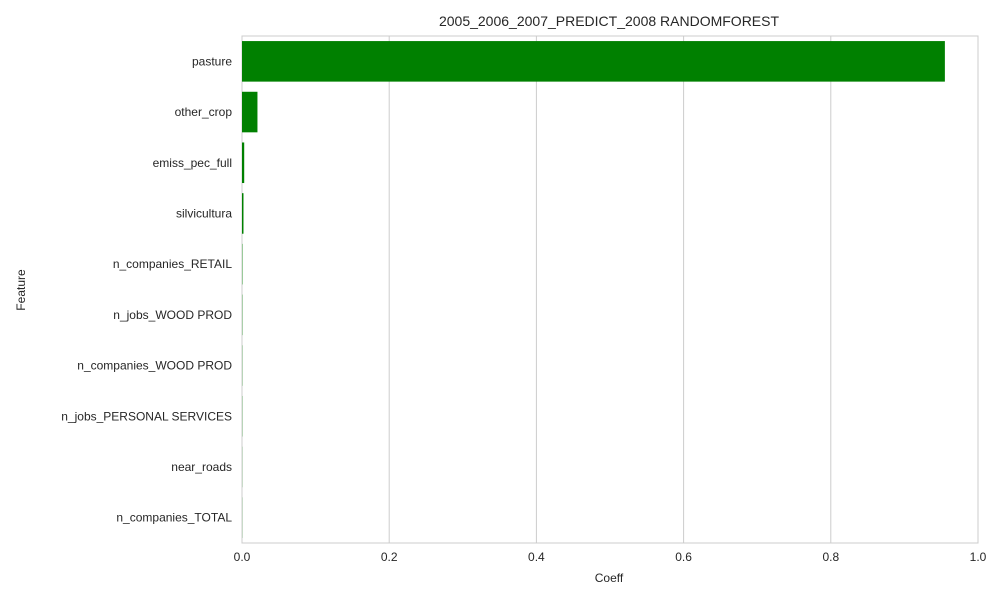  I want to click on y-tick-label: near_roads, so click(201, 467).